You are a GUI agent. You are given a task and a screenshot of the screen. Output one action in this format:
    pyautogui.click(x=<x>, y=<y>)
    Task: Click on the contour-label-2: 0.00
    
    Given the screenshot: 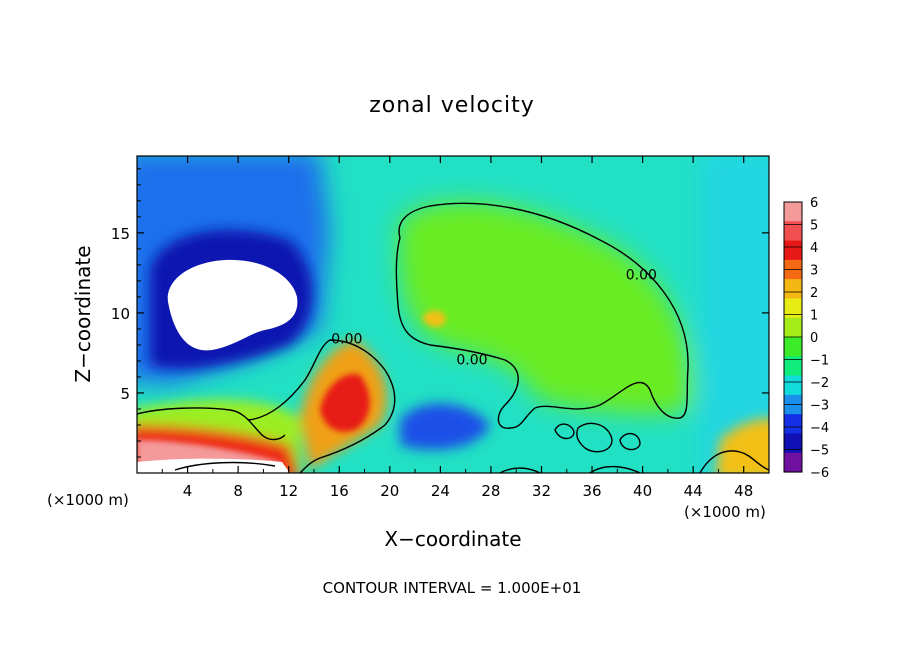 What is the action you would take?
    pyautogui.click(x=641, y=275)
    